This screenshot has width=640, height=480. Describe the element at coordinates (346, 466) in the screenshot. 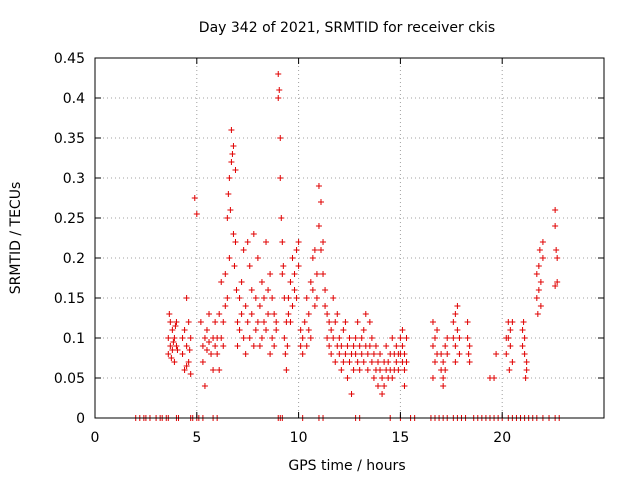

I see `x-axis-label: GPS time / hours` at that location.